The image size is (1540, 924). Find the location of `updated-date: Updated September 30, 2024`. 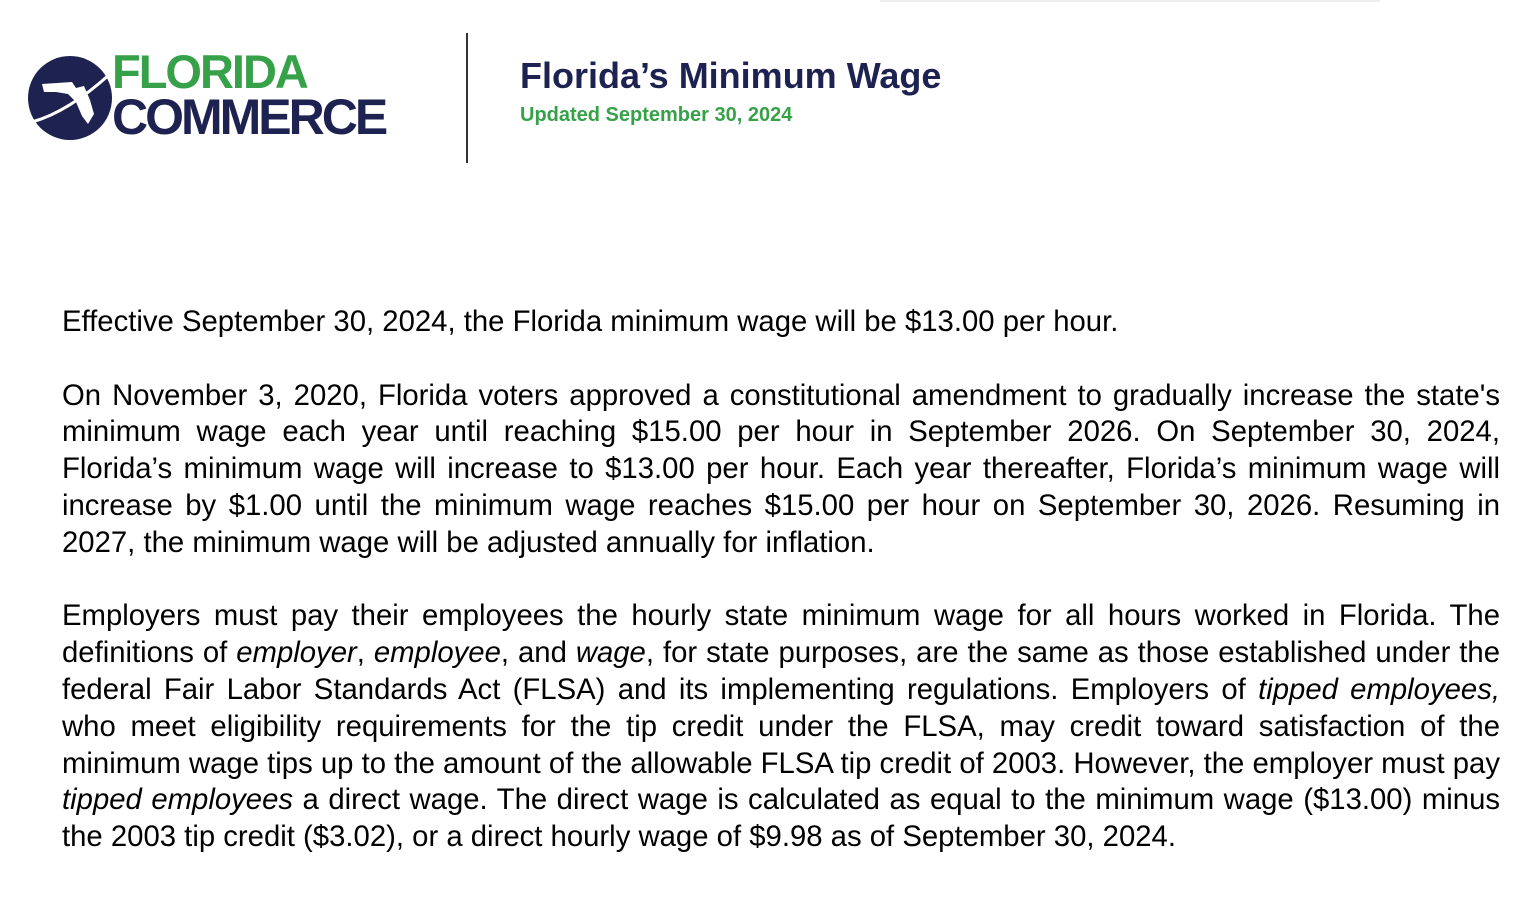

updated-date: Updated September 30, 2024 is located at coordinates (656, 115).